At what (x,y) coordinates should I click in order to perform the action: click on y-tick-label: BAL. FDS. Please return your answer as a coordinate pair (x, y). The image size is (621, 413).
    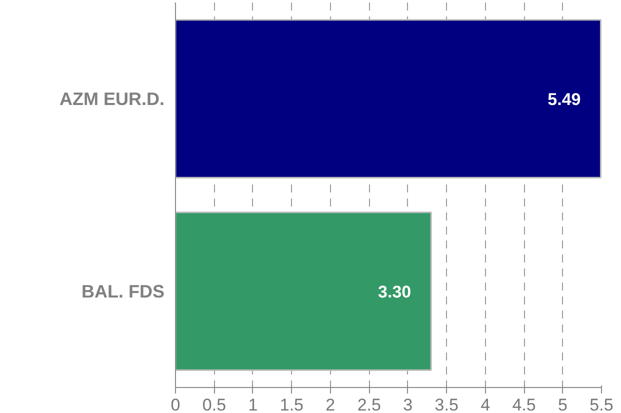
    Looking at the image, I should click on (123, 291).